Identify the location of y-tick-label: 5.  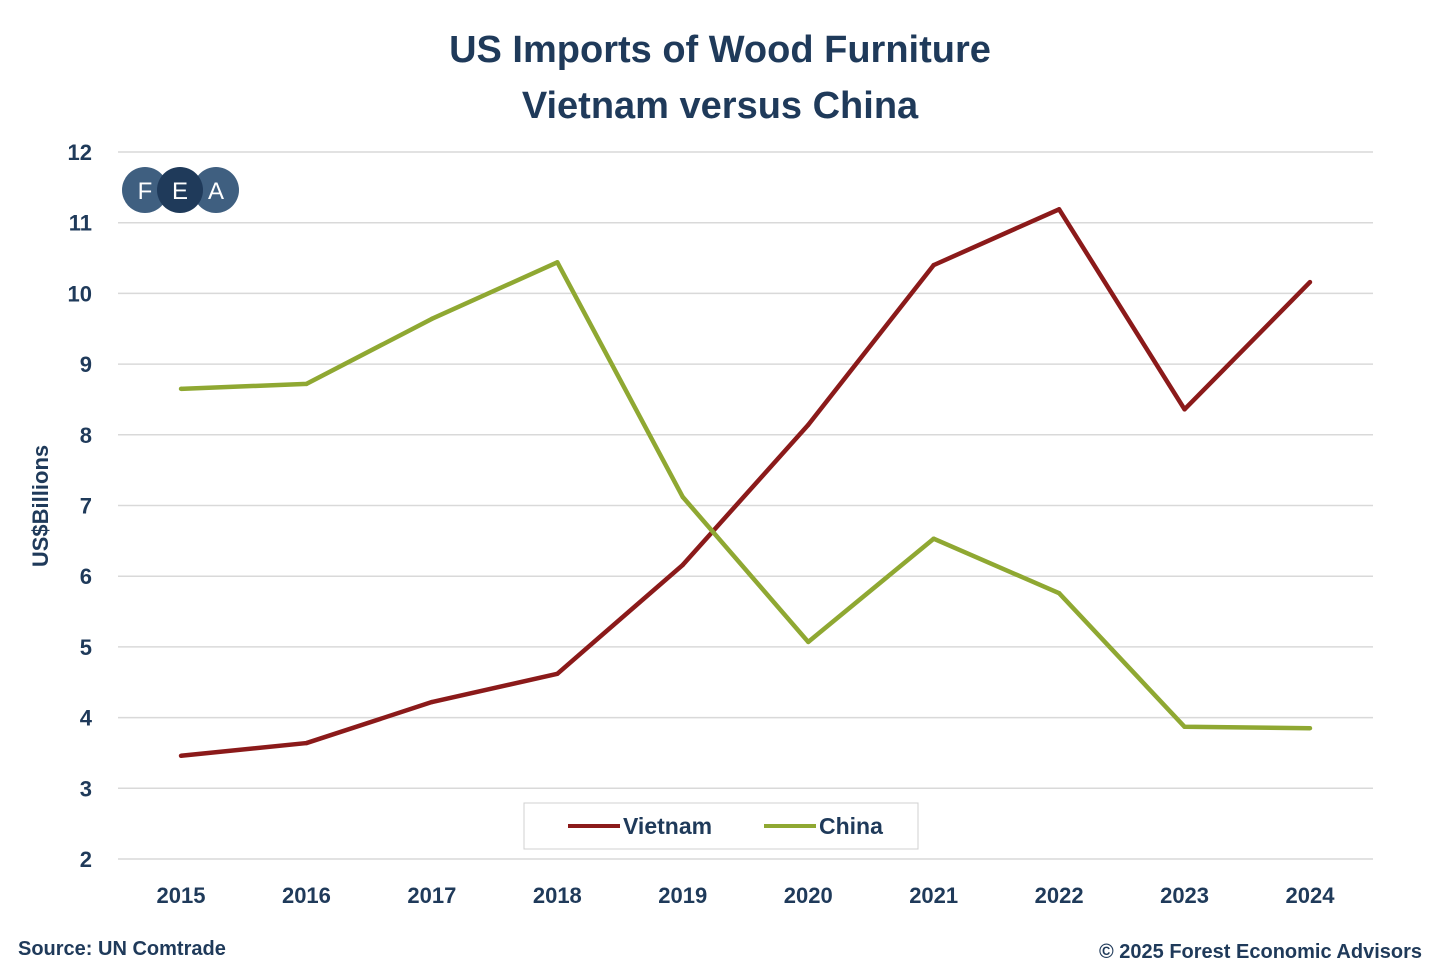
(86, 647).